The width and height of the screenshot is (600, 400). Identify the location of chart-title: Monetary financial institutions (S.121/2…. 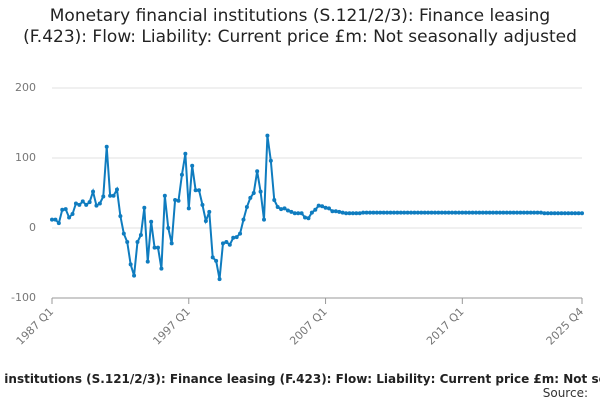
(300, 26).